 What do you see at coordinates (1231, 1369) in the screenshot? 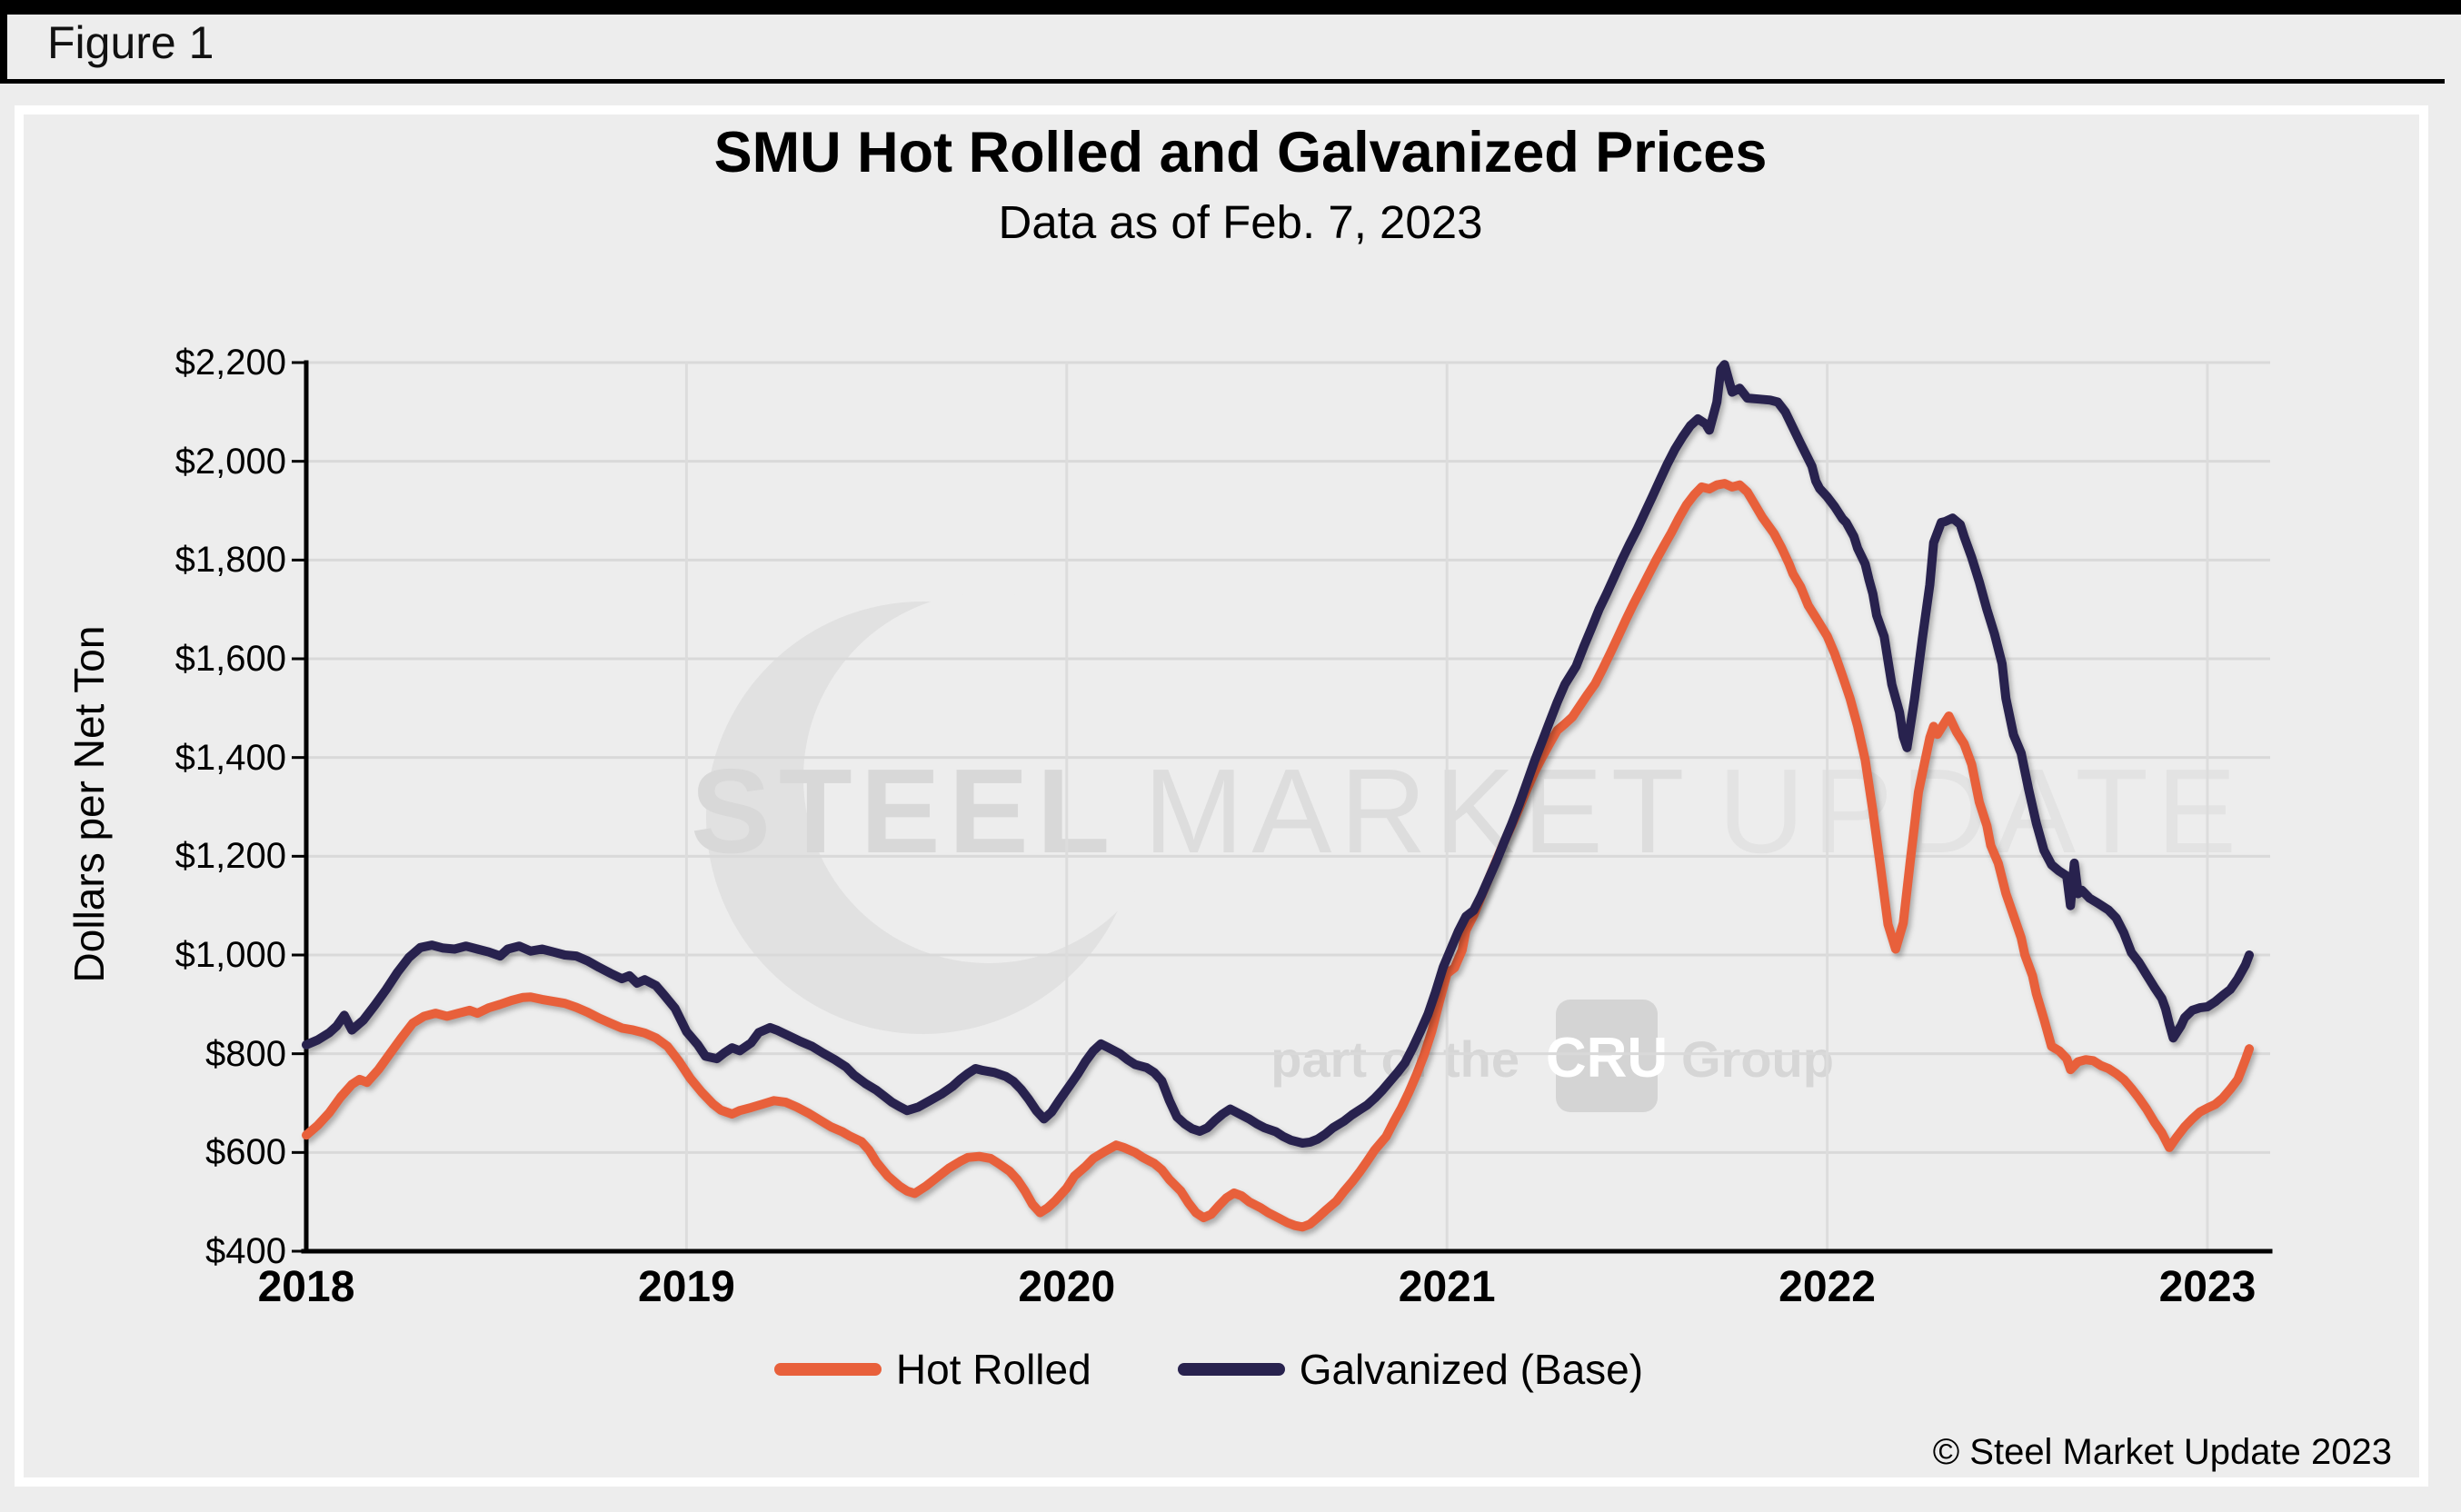
I see `galvanized-line-swatch` at bounding box center [1231, 1369].